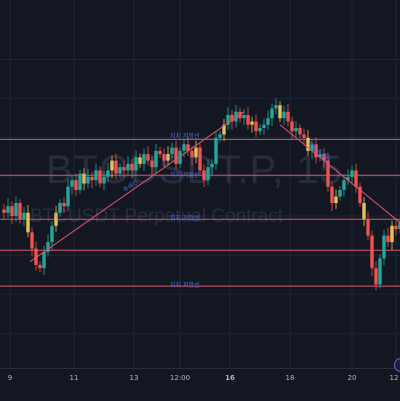 Image resolution: width=400 pixels, height=401 pixels. I want to click on x-tick-label: 9, so click(10, 378).